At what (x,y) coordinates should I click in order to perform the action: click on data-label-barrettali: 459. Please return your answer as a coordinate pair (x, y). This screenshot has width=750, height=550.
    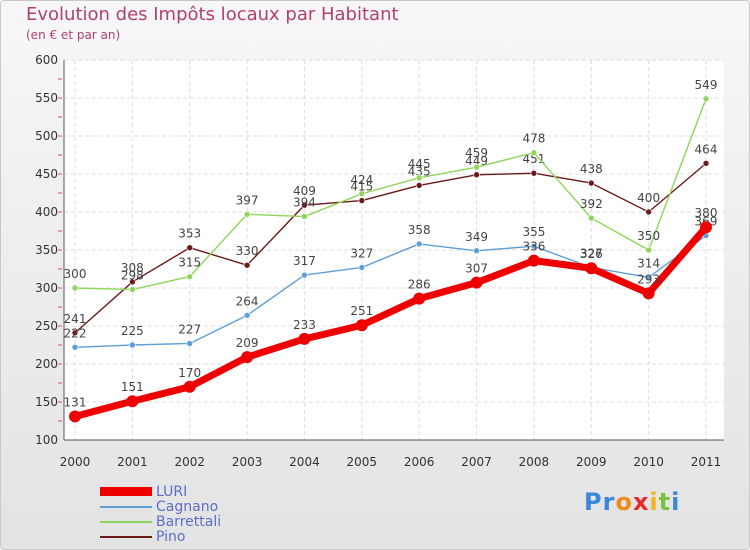
    Looking at the image, I should click on (476, 153).